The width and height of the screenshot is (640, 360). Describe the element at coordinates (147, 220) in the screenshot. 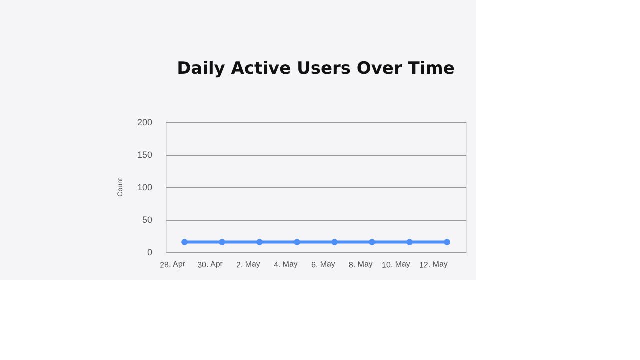

I see `y-tick-label: 50` at that location.